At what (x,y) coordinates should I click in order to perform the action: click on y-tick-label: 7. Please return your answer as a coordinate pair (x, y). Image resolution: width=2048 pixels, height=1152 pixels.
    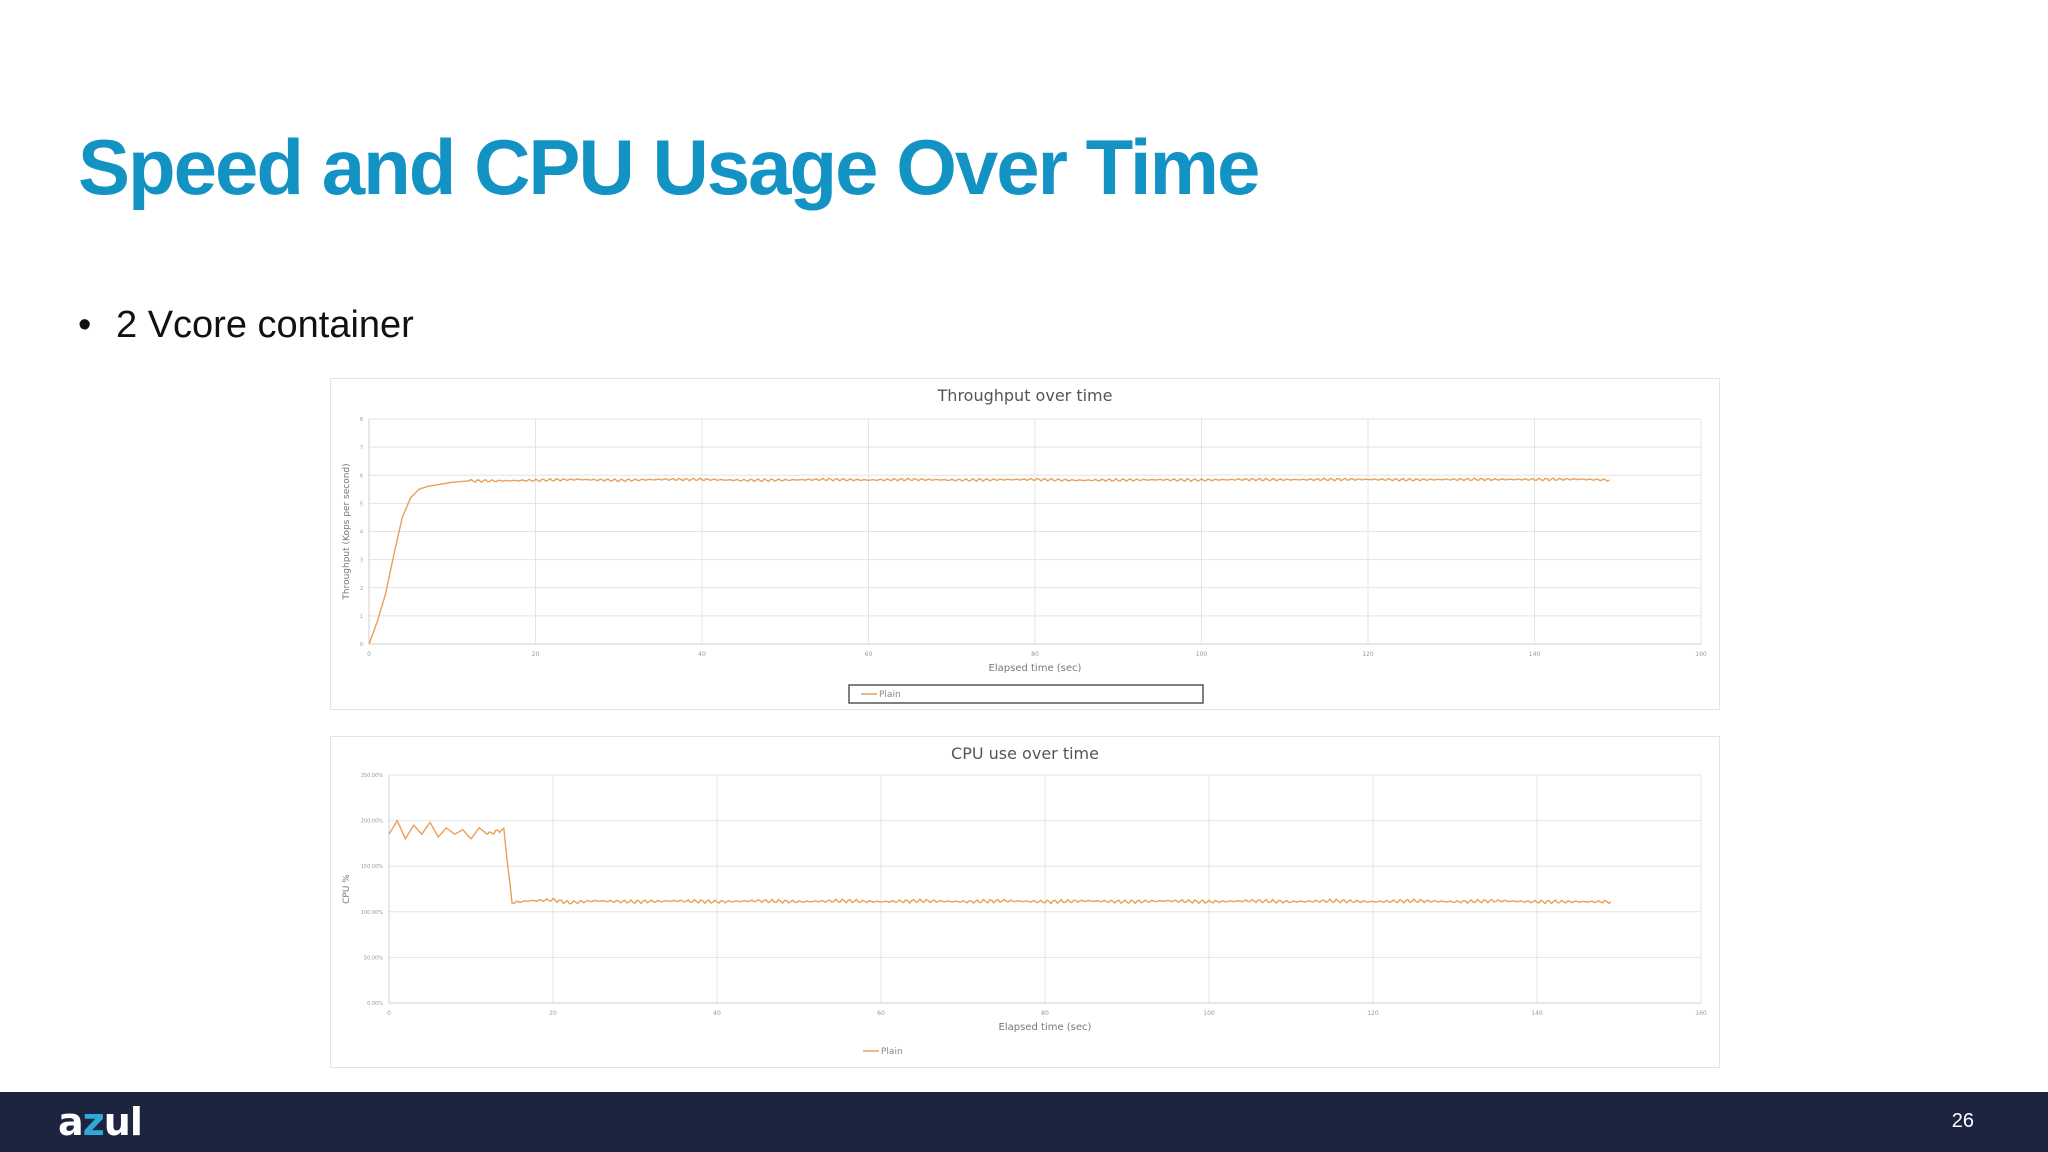
    Looking at the image, I should click on (361, 448).